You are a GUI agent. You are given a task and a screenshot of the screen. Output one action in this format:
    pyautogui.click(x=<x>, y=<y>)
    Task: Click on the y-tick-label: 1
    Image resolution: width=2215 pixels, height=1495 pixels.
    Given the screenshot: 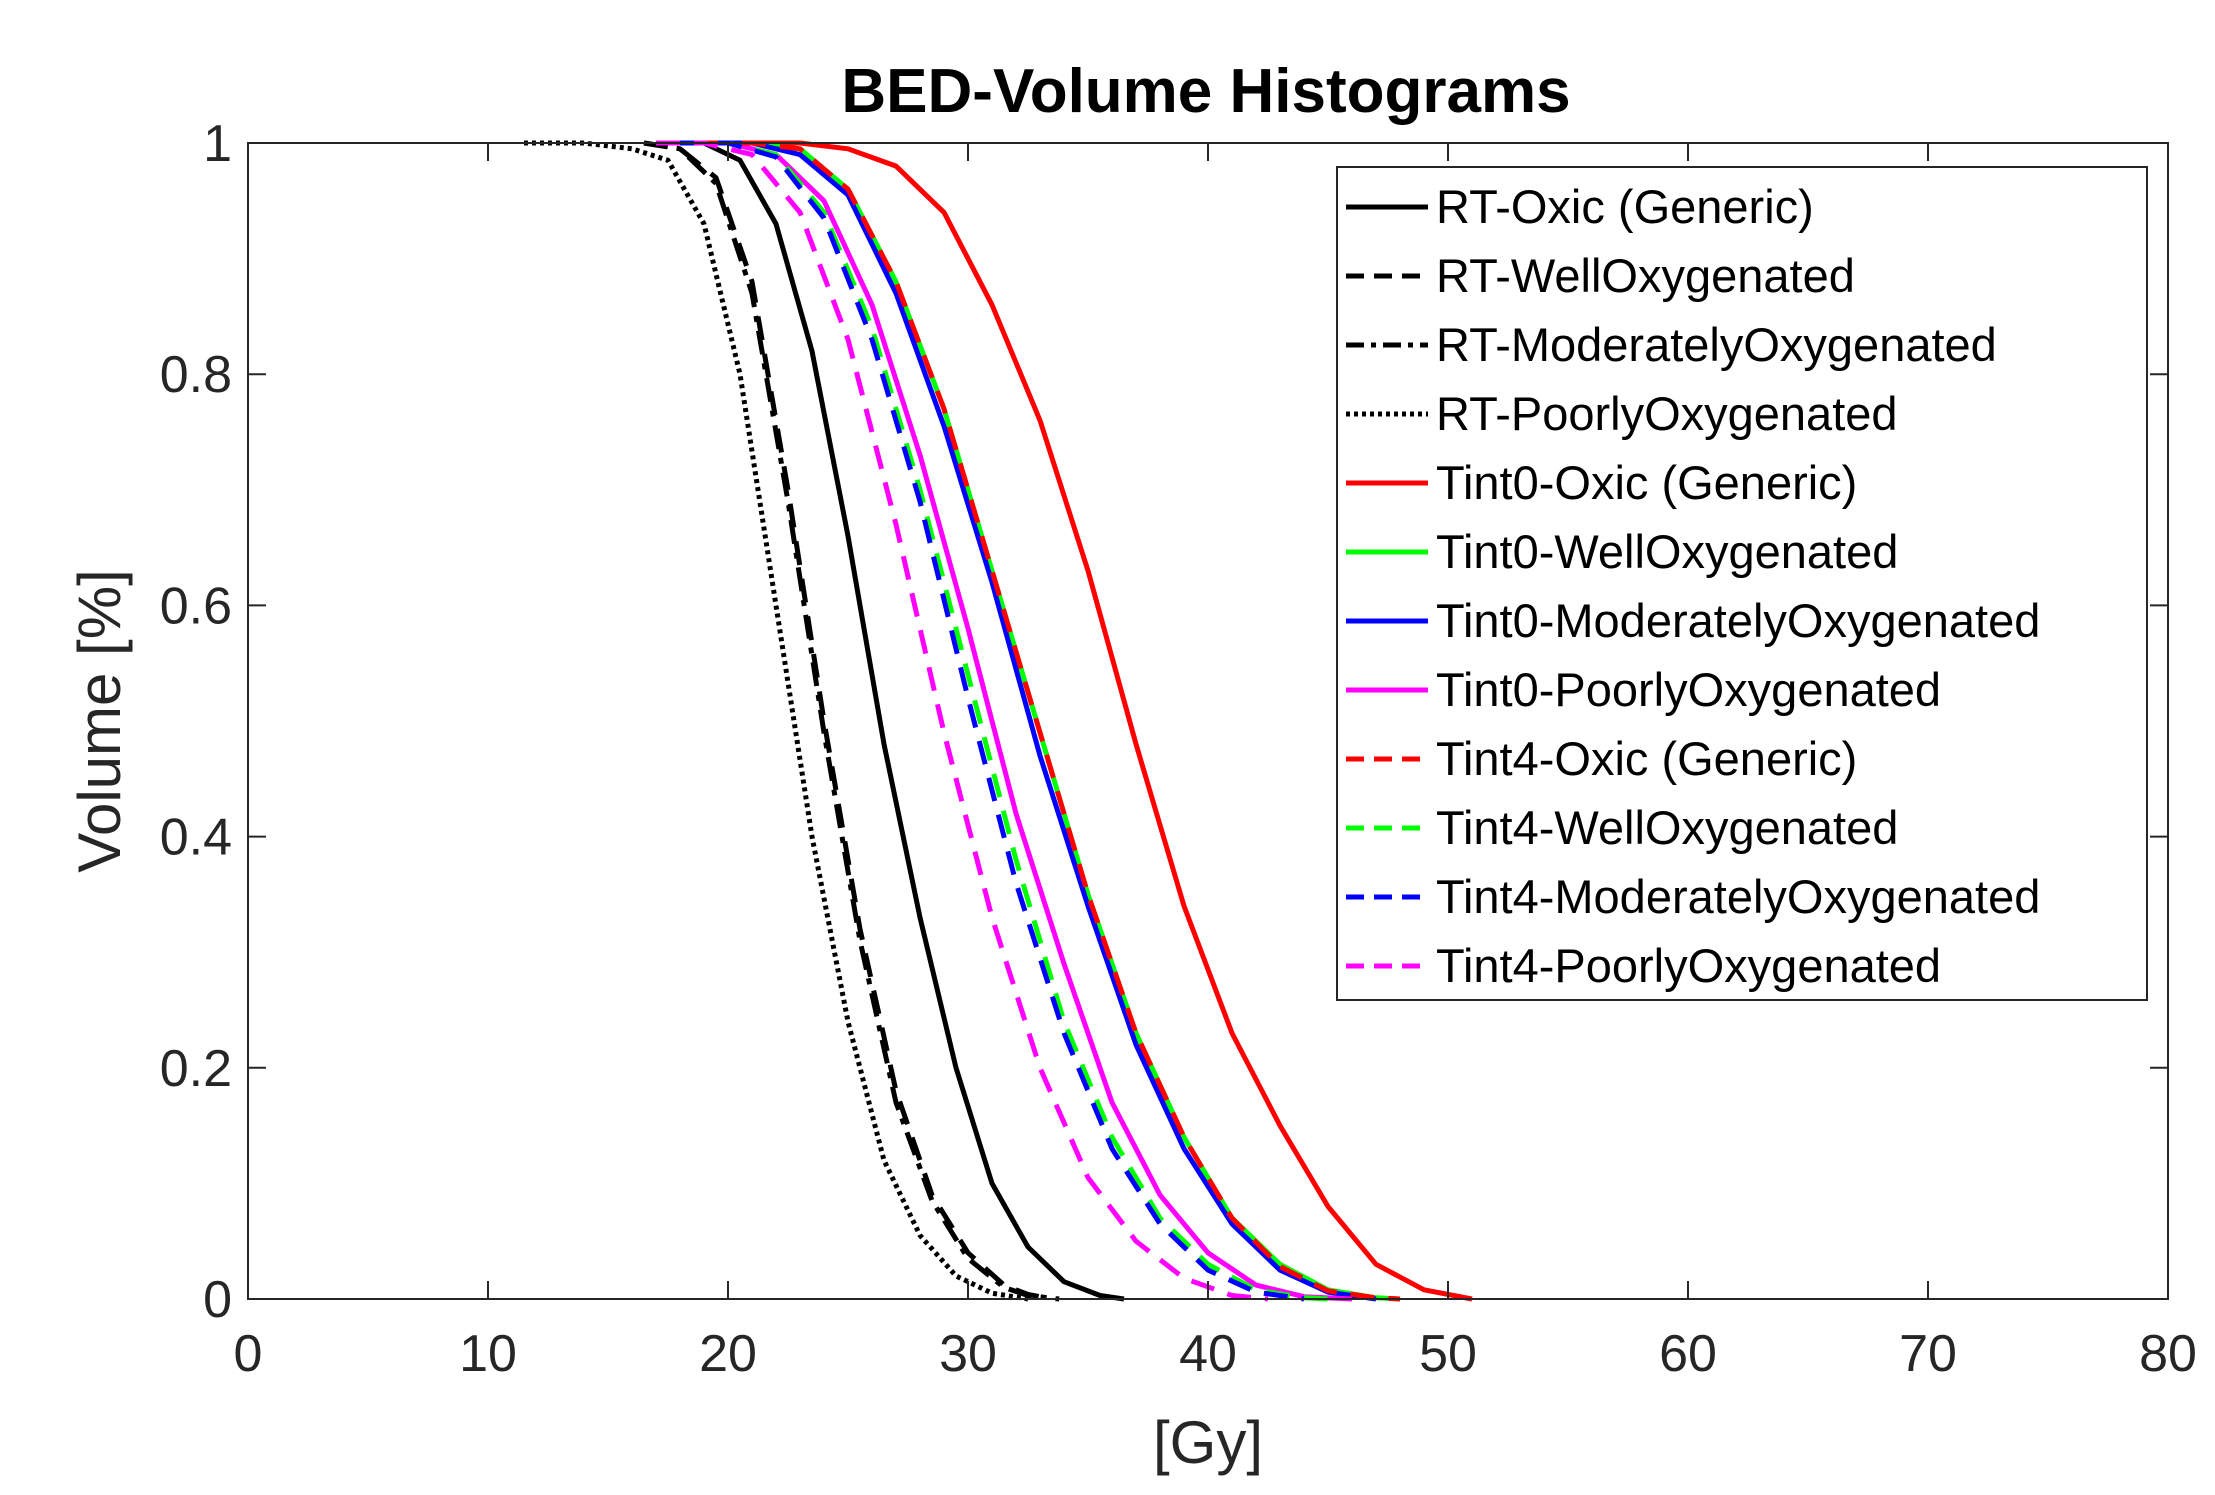 What is the action you would take?
    pyautogui.click(x=217, y=144)
    